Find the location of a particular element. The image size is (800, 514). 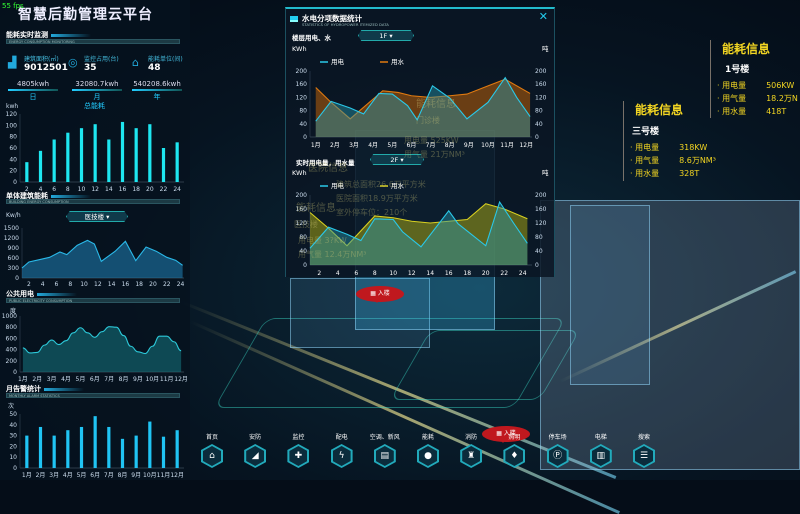

nav-hex-button: ϟ is located at coordinates (341, 456).